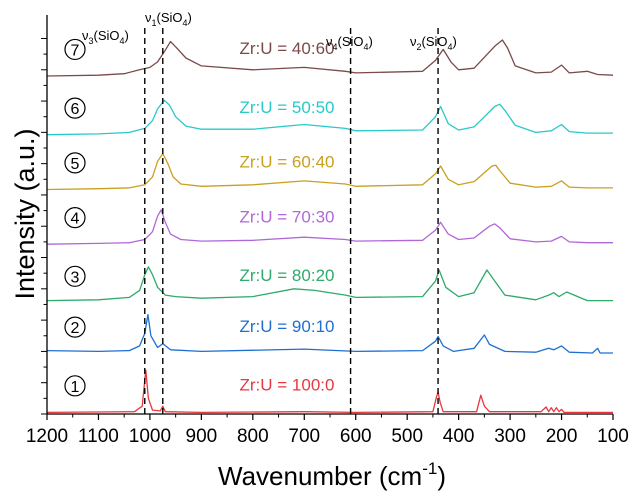 The width and height of the screenshot is (633, 496). I want to click on x-tick-label: 100, so click(613, 436).